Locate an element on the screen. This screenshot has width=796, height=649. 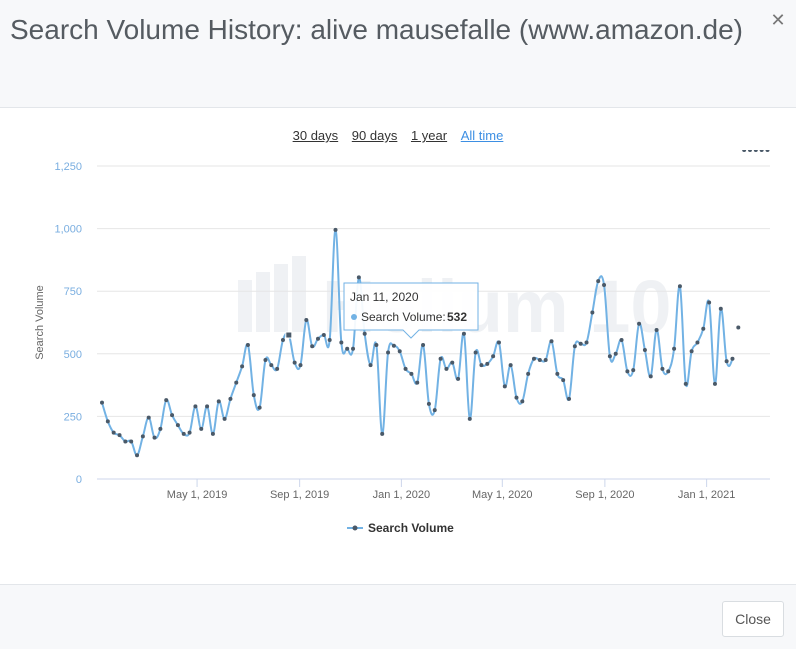
range-1-year: 1 year is located at coordinates (429, 135).